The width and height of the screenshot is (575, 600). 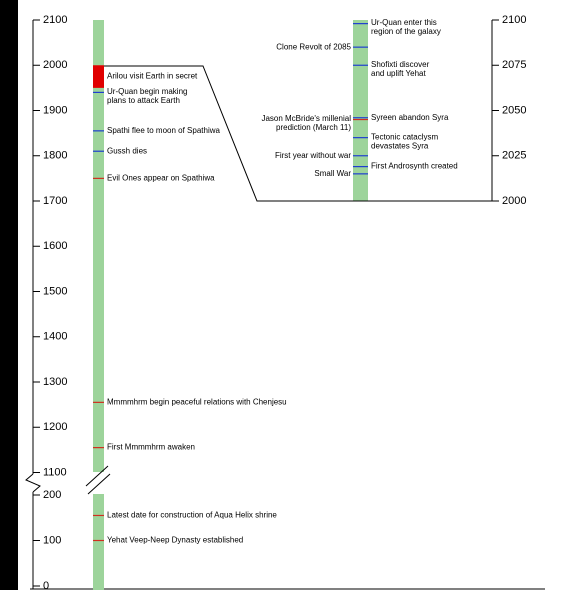 I want to click on event-label: Syreen abandon Syra, so click(x=410, y=117).